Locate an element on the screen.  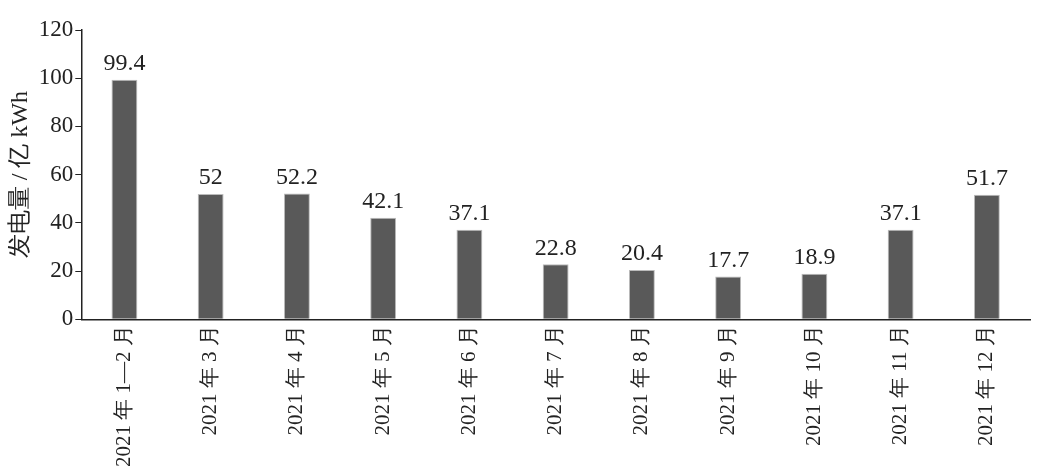
data-label: 99.4 is located at coordinates (124, 61).